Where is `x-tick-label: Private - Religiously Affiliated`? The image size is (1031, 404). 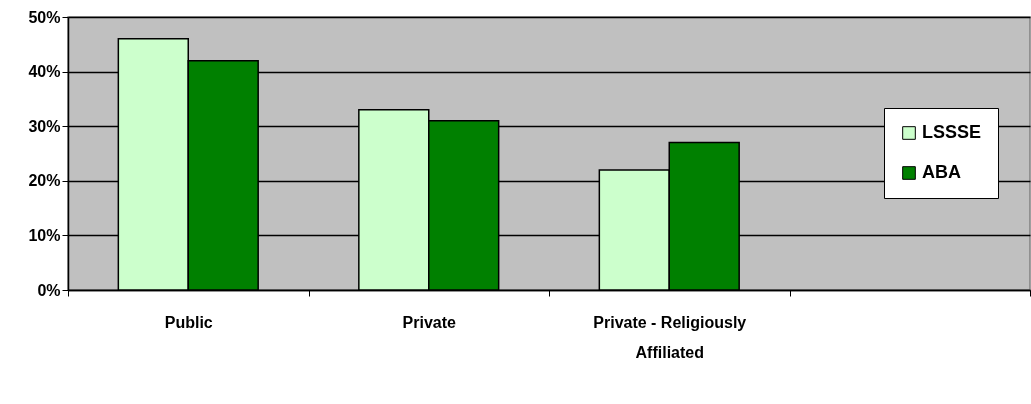
x-tick-label: Private - Religiously Affiliated is located at coordinates (670, 337).